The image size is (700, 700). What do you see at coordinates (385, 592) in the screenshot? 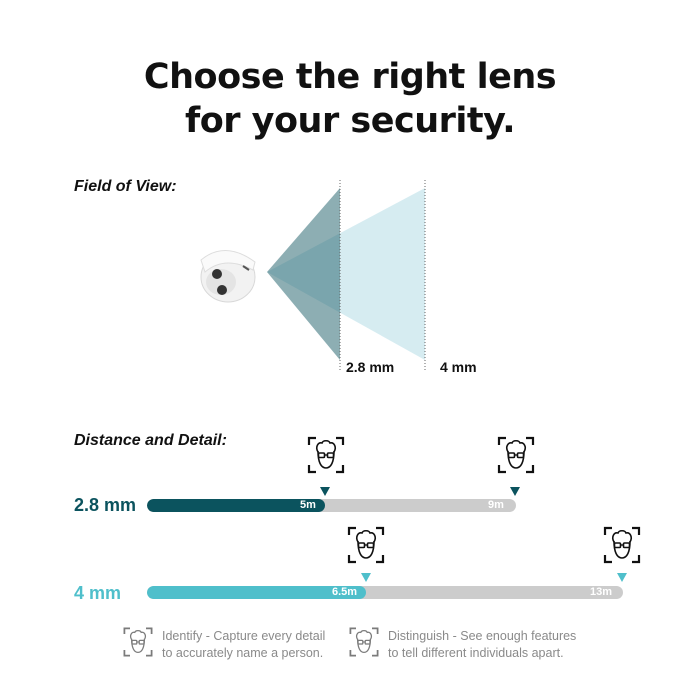
I see `distance-bar-4mm: 6.5m 13m` at bounding box center [385, 592].